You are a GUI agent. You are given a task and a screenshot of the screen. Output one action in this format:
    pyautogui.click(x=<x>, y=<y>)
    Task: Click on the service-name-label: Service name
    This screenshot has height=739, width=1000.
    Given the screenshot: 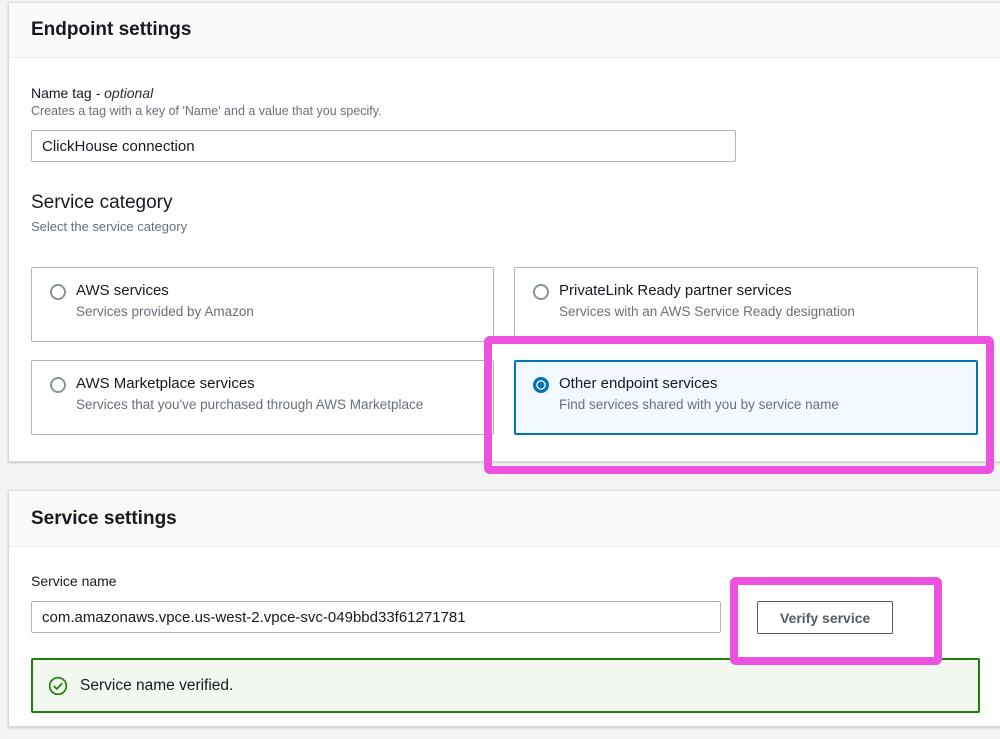 What is the action you would take?
    pyautogui.click(x=74, y=581)
    